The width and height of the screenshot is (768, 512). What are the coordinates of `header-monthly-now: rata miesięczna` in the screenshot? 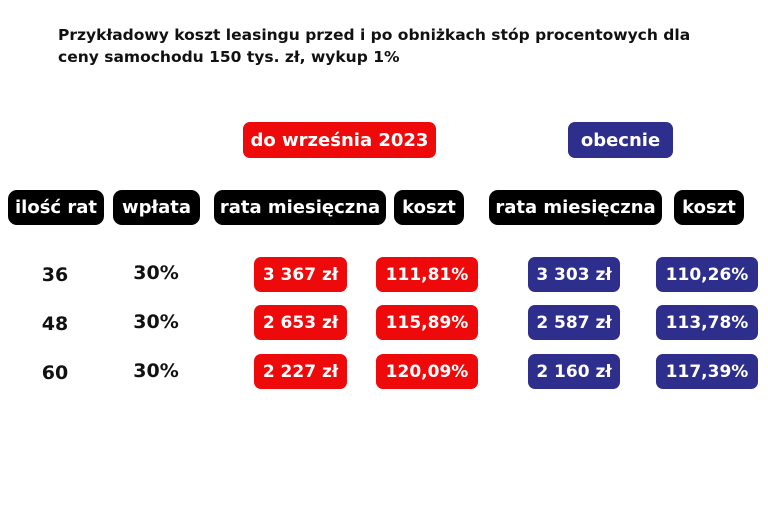 It's located at (575, 207).